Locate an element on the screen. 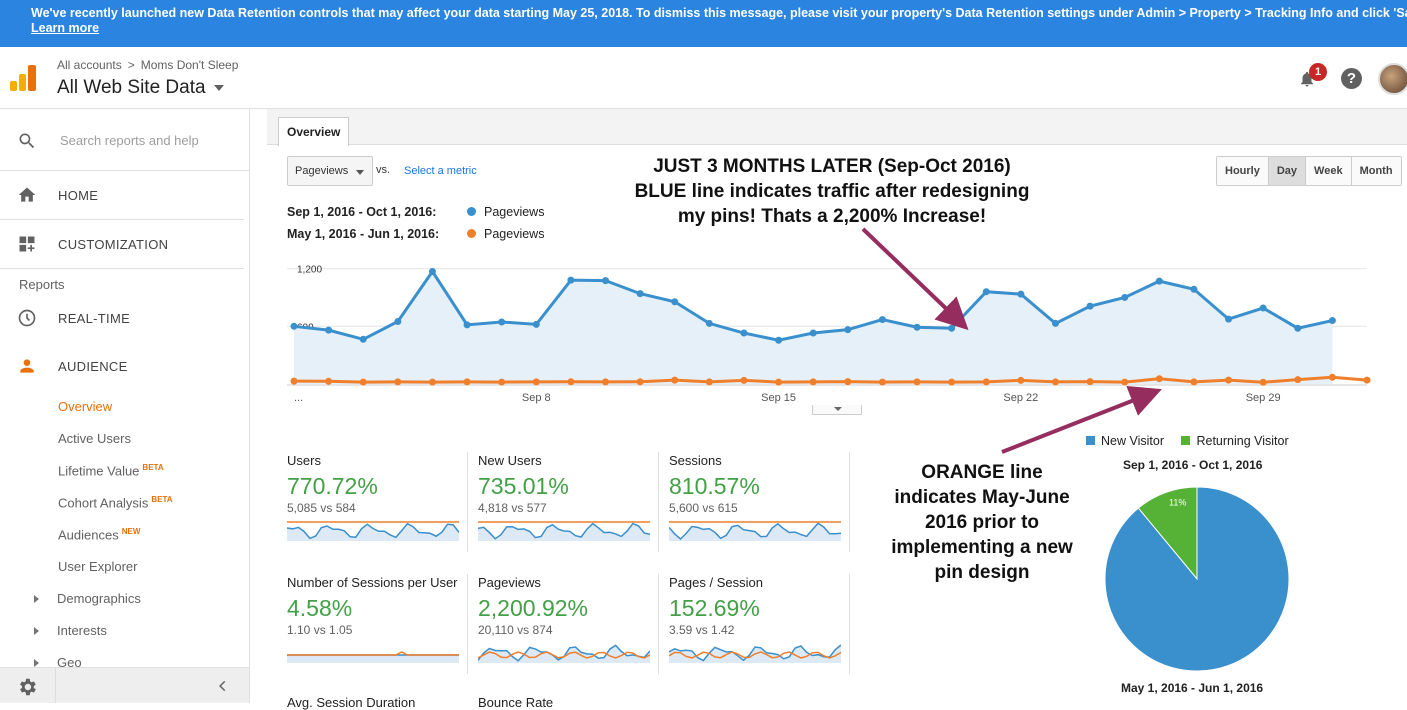  sidebar-item-geo: Geo is located at coordinates (69, 662).